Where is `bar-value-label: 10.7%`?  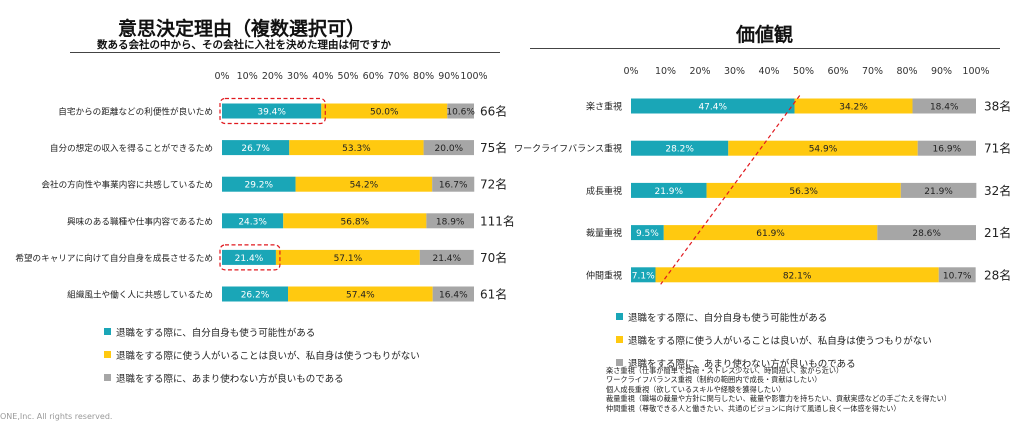 bar-value-label: 10.7% is located at coordinates (957, 276).